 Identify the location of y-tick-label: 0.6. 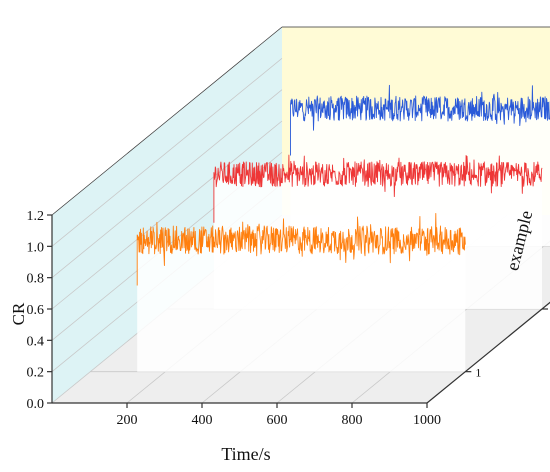
(36, 310).